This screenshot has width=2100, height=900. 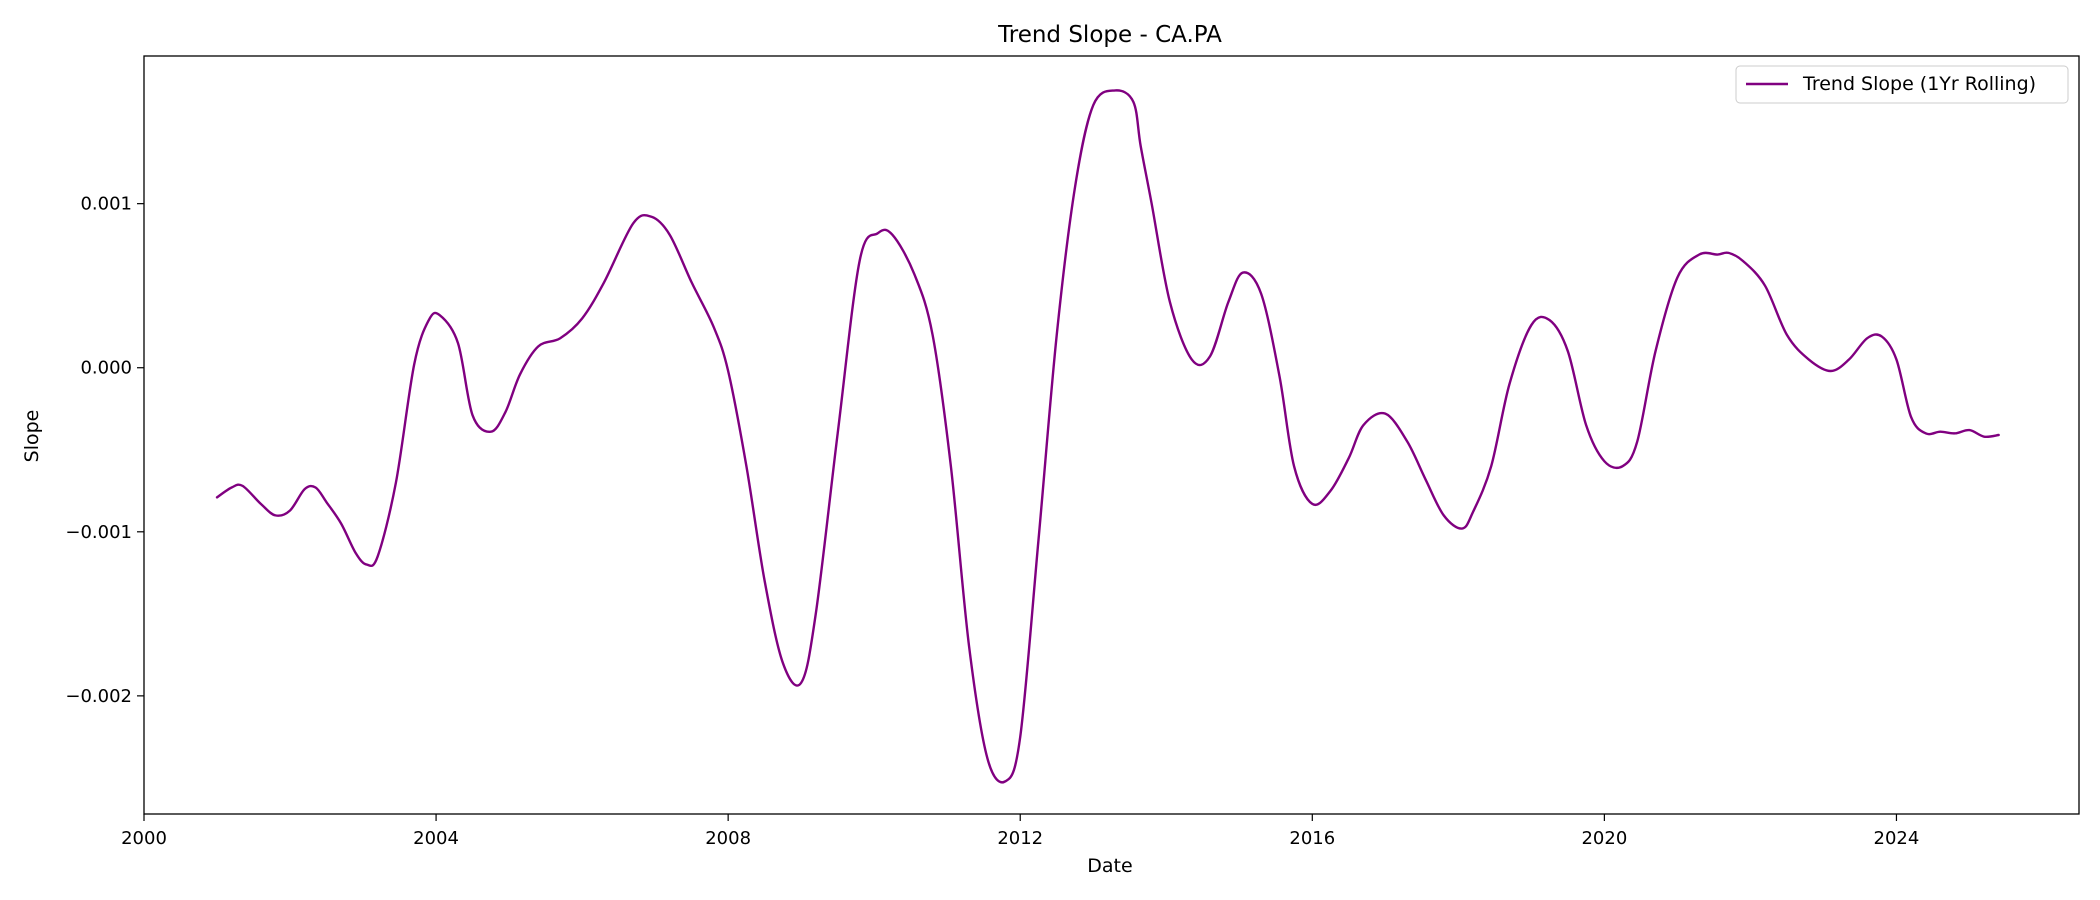 I want to click on x-tick-label: 2004, so click(x=436, y=838).